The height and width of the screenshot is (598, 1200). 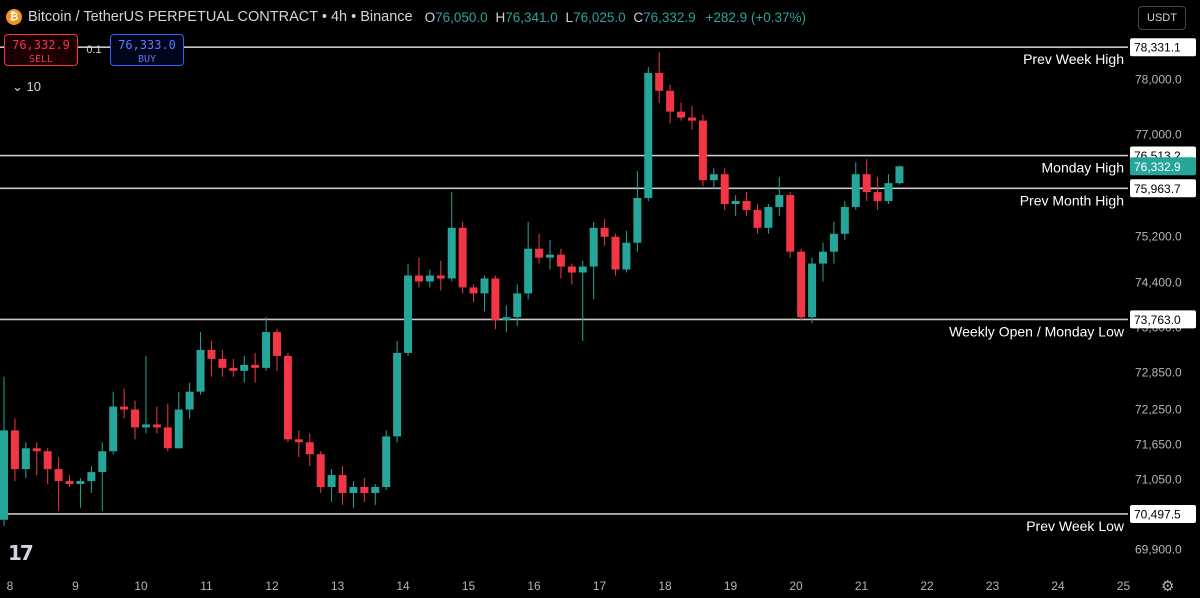 I want to click on tradingview-logo-icon: 17, so click(x=21, y=553).